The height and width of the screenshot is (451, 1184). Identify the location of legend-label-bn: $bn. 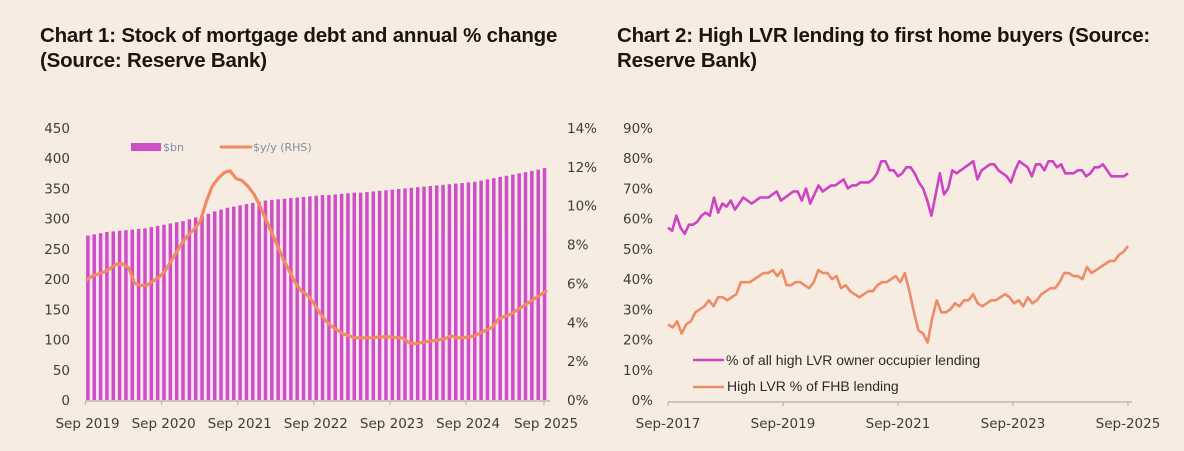
(173, 147).